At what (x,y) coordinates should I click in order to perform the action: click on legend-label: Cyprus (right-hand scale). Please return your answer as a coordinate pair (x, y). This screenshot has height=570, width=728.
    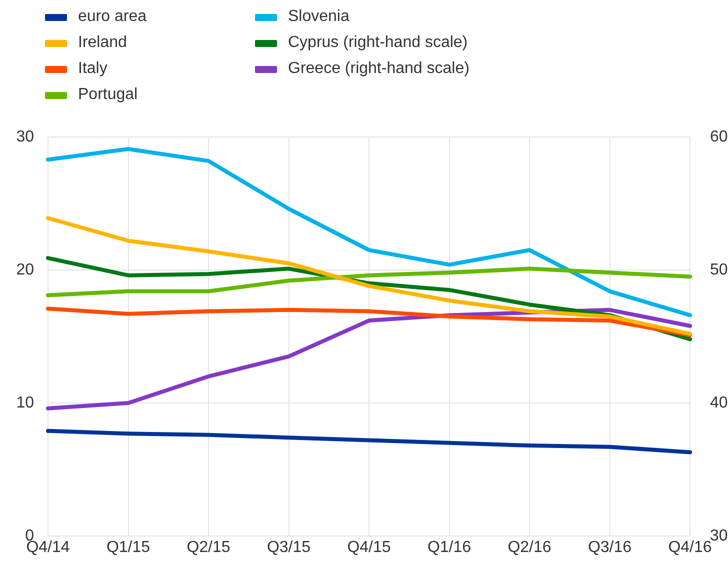
    Looking at the image, I should click on (378, 43).